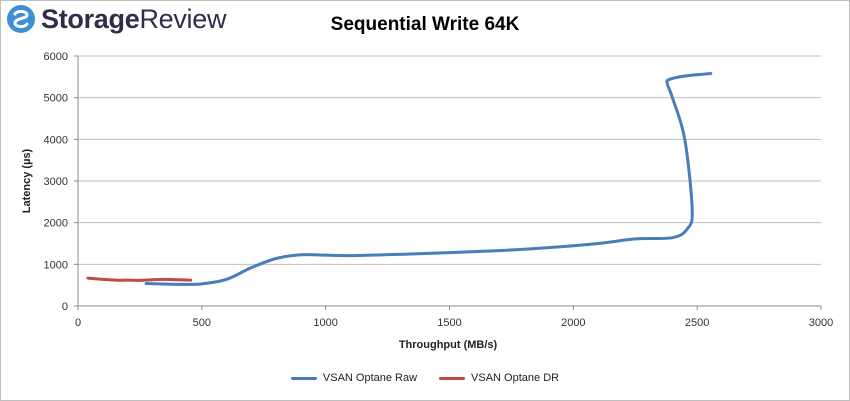 This screenshot has width=850, height=401. Describe the element at coordinates (370, 378) in the screenshot. I see `legend-label-raw: VSAN Optane Raw` at that location.